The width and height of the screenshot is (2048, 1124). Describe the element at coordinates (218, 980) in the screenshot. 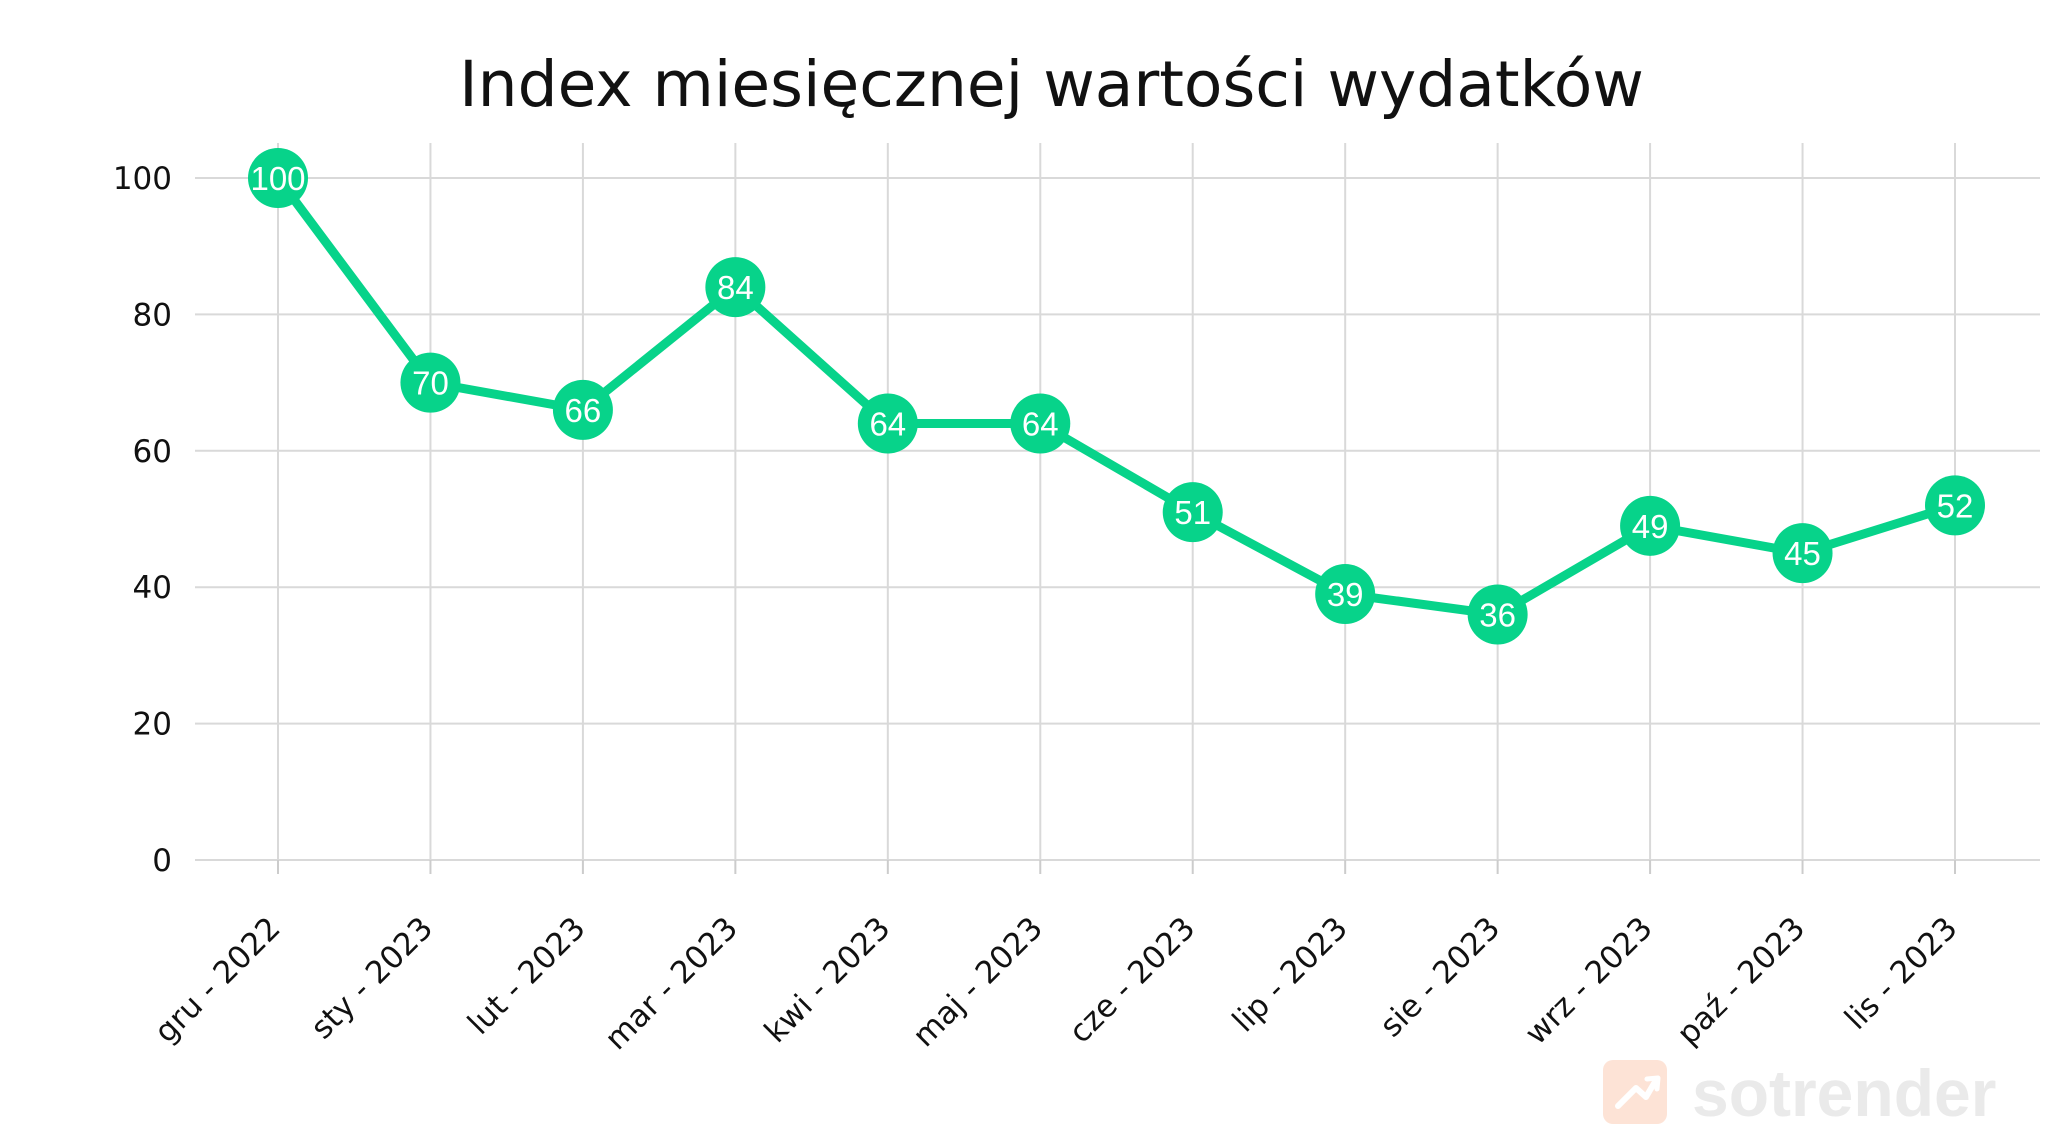

I see `x-tick-label: gru - 2022` at that location.